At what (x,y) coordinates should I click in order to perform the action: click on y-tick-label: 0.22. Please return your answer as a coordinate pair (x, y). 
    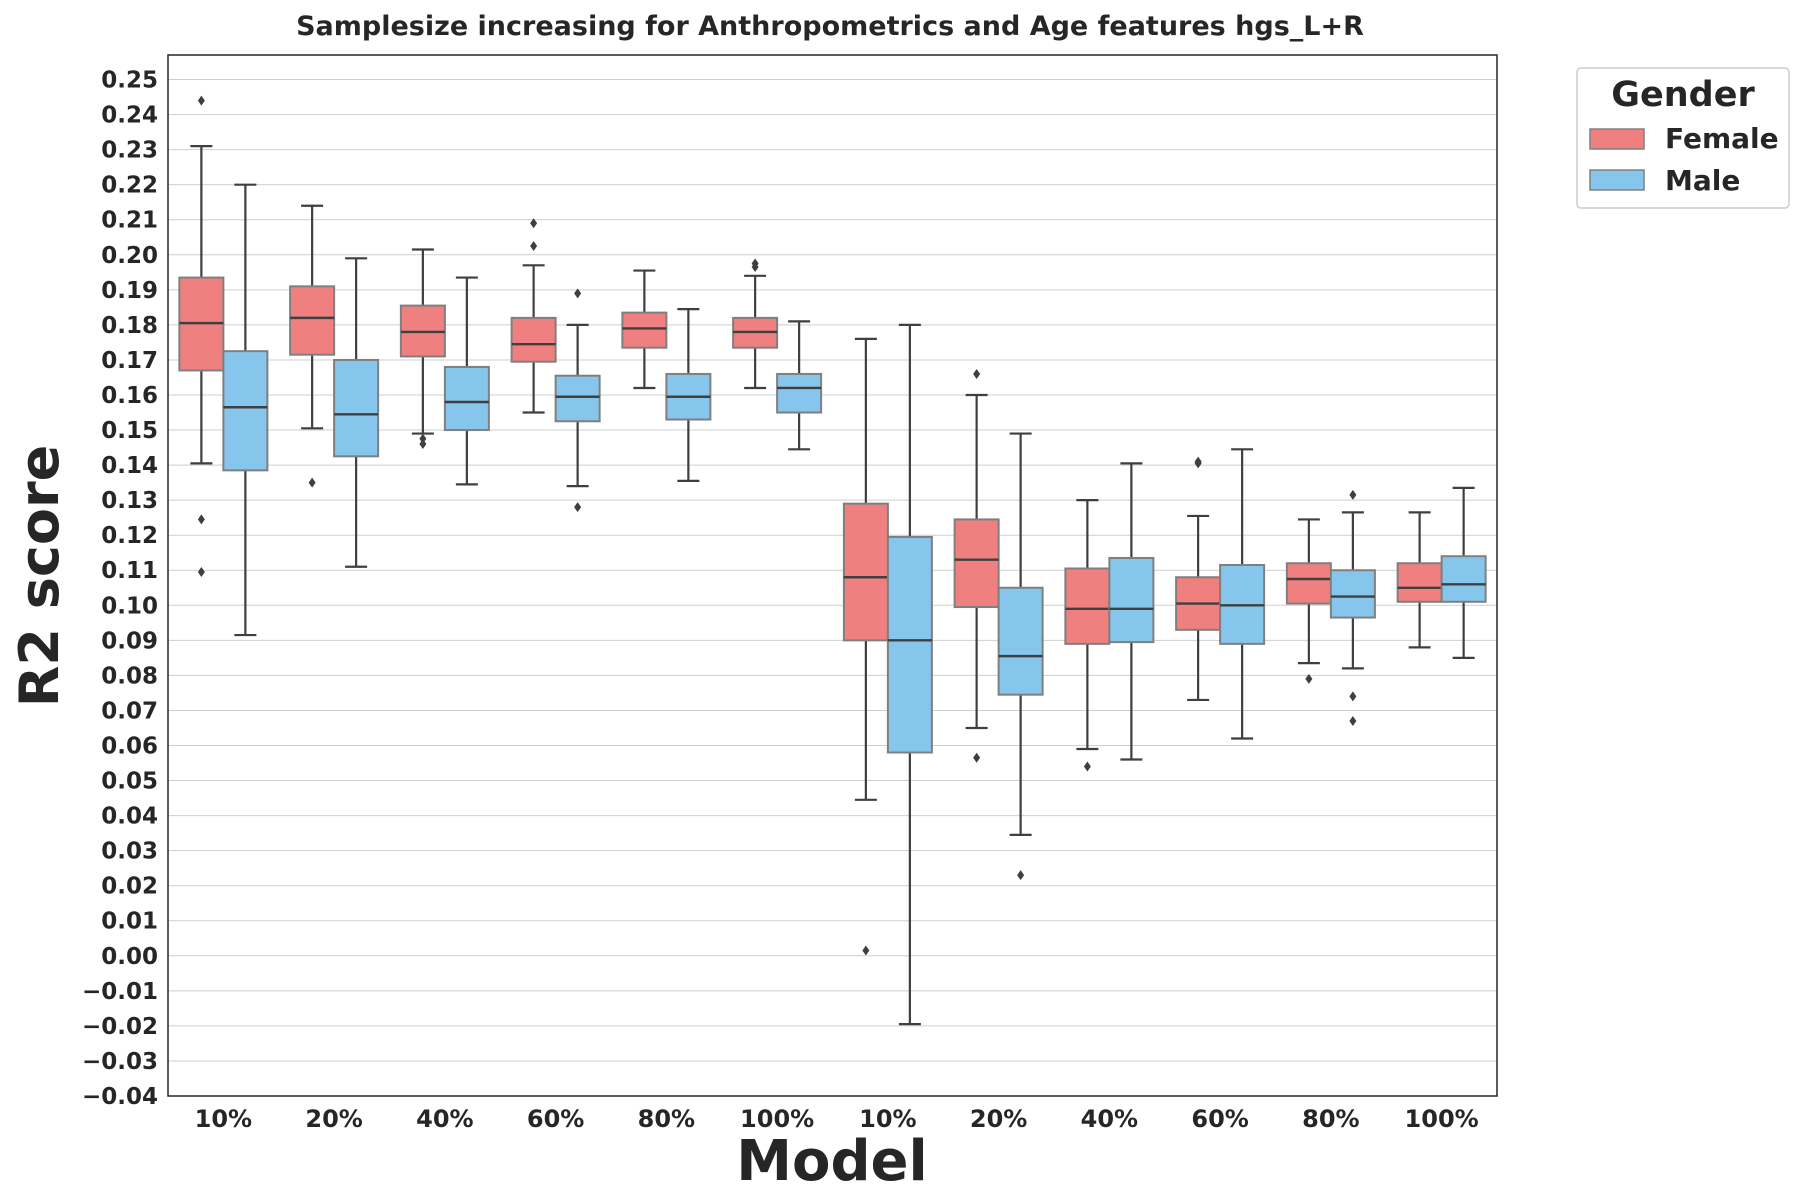
    Looking at the image, I should click on (129, 186).